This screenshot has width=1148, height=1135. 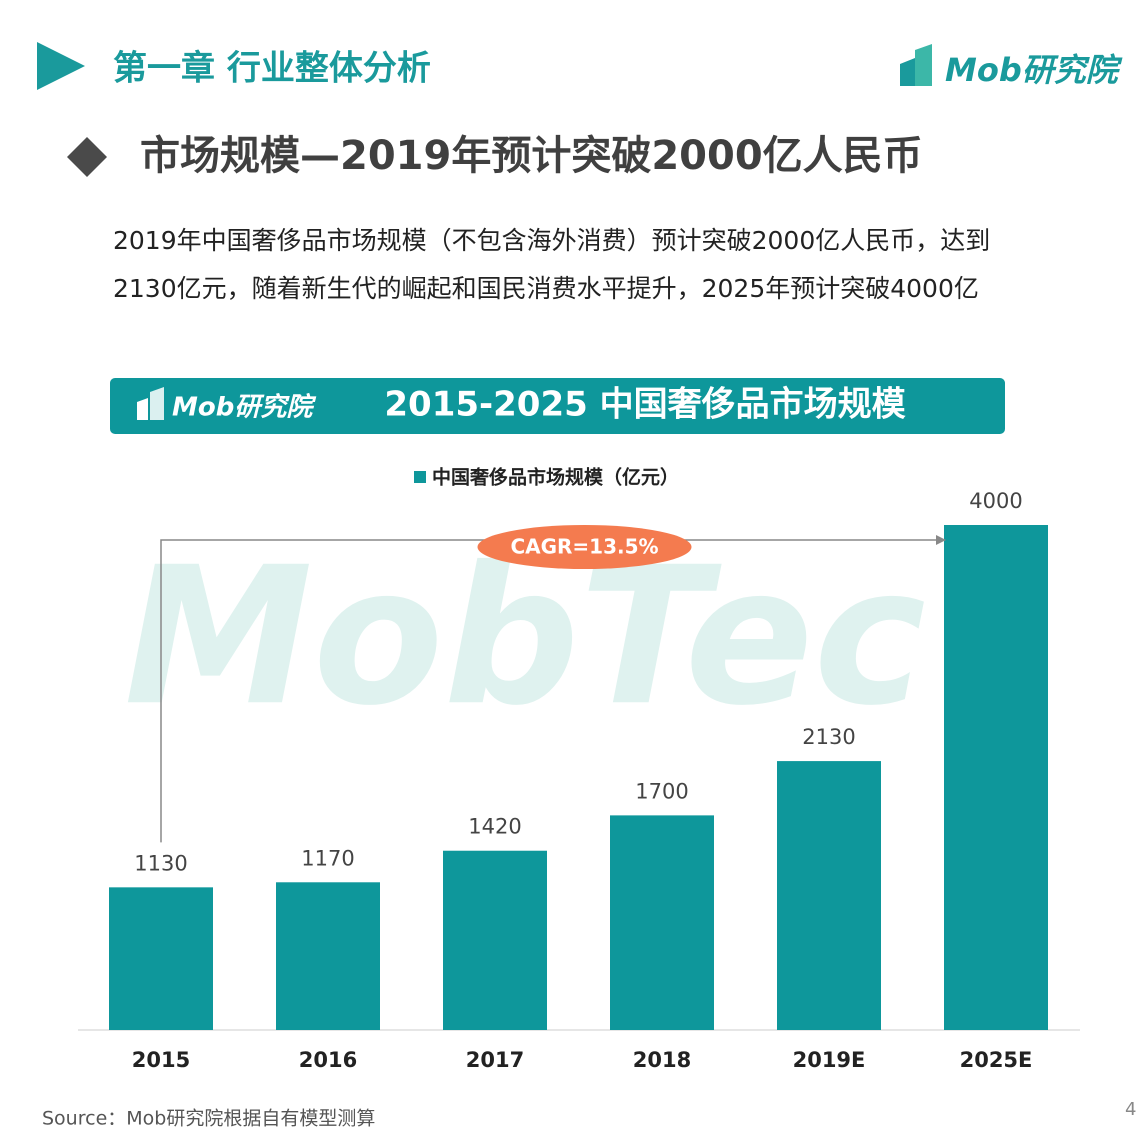 What do you see at coordinates (1034, 70) in the screenshot?
I see `logo-text: Mob研究院` at bounding box center [1034, 70].